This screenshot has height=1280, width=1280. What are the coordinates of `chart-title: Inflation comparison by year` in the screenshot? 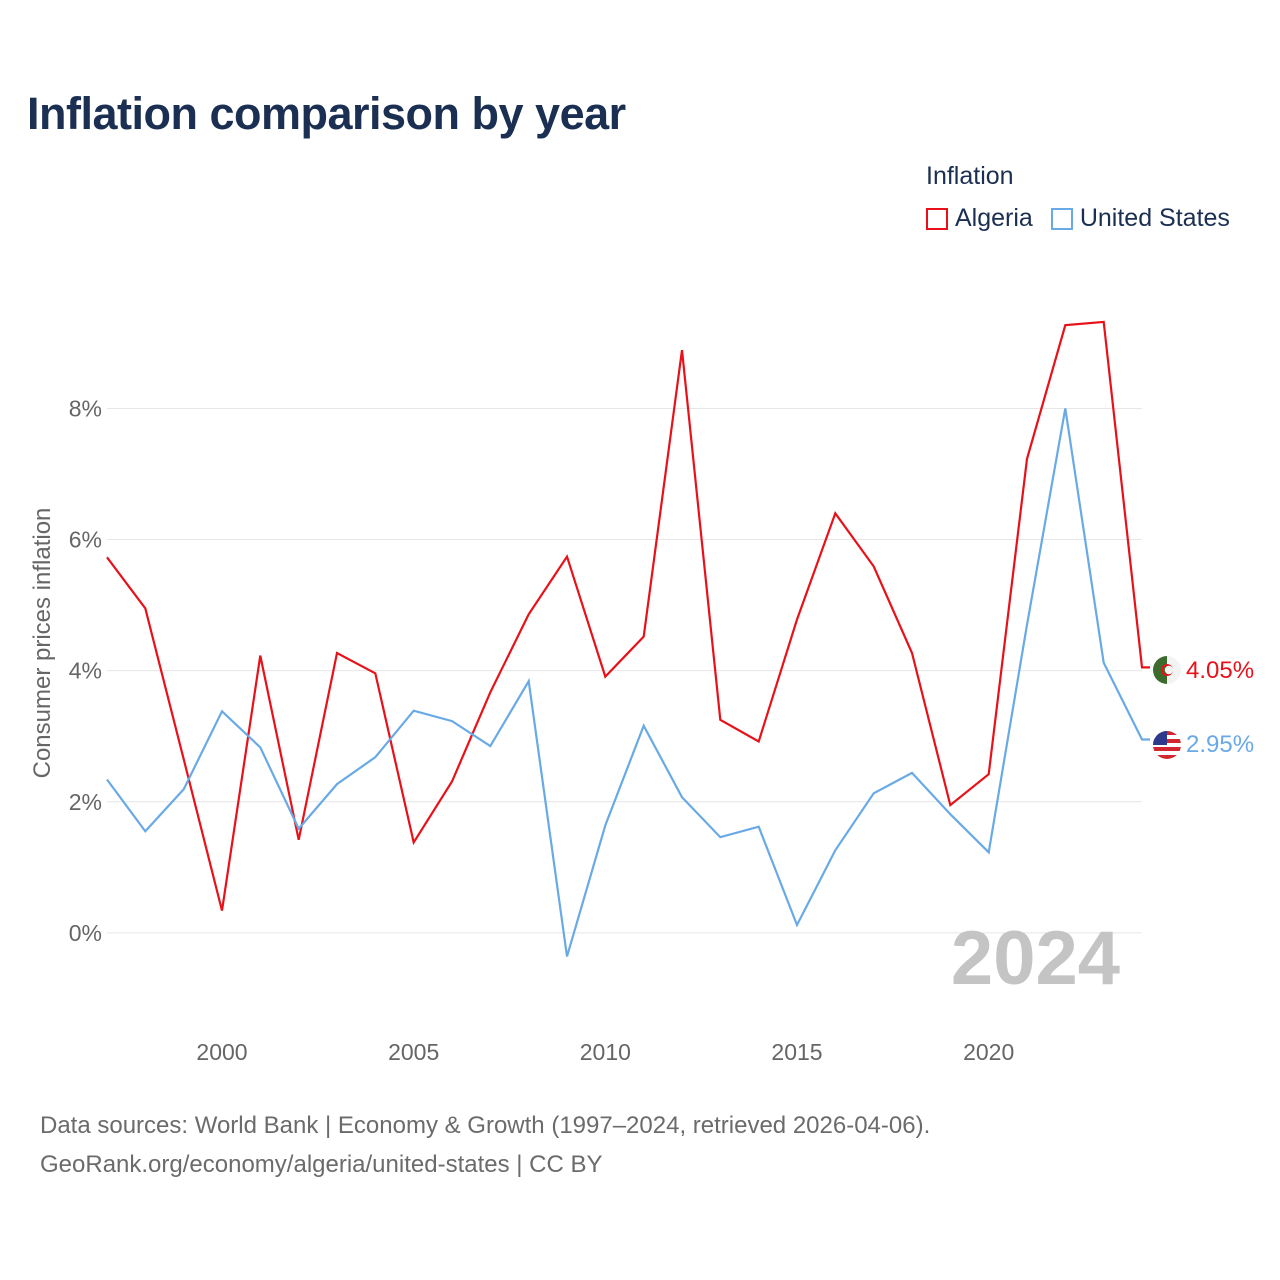 It's located at (326, 113).